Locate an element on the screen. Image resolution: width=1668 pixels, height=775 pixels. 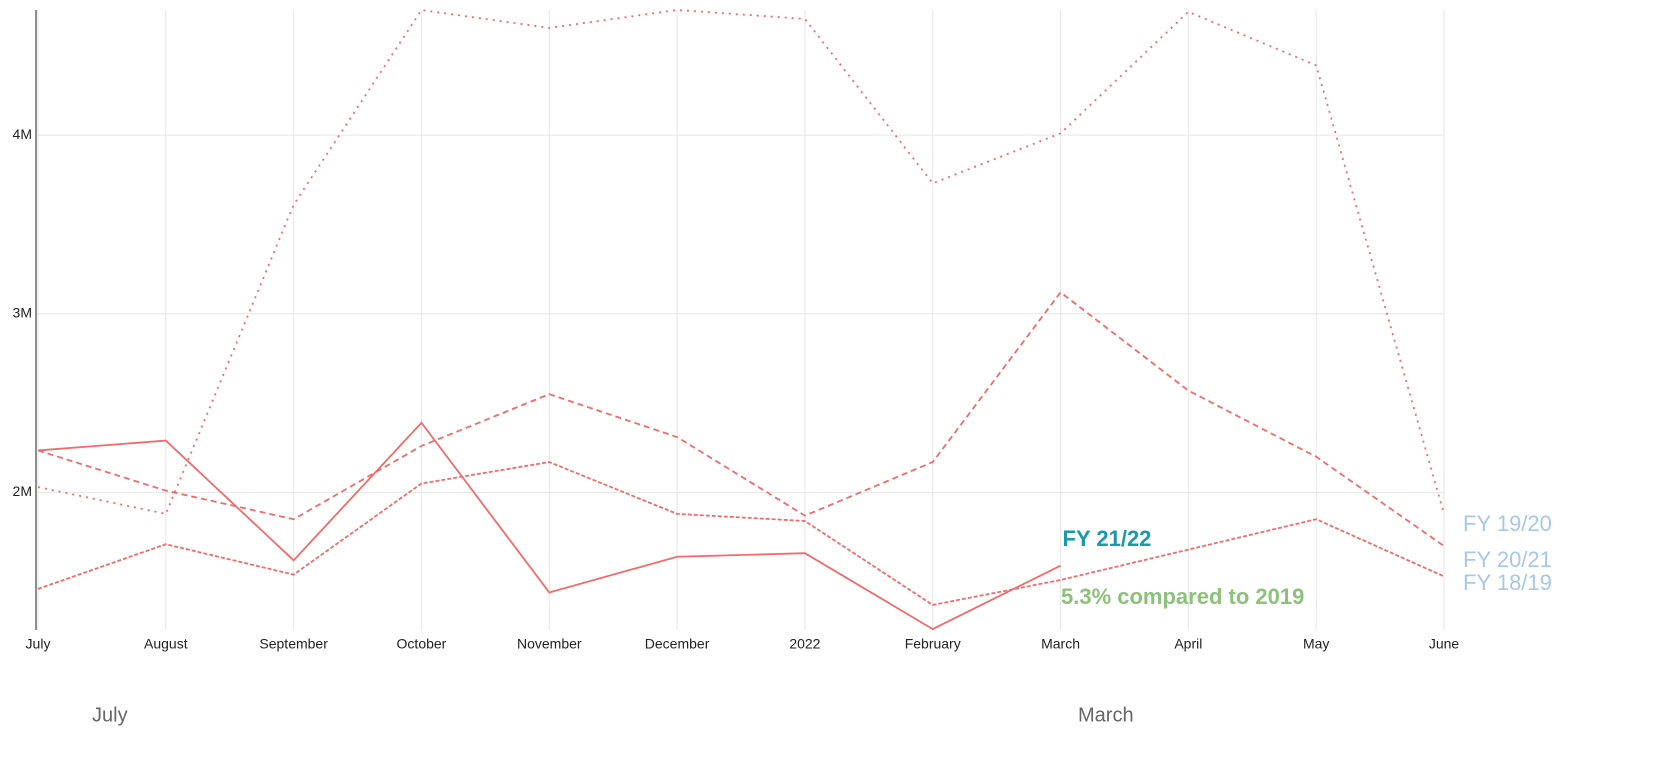
series-label: FY 21/22 is located at coordinates (1107, 538).